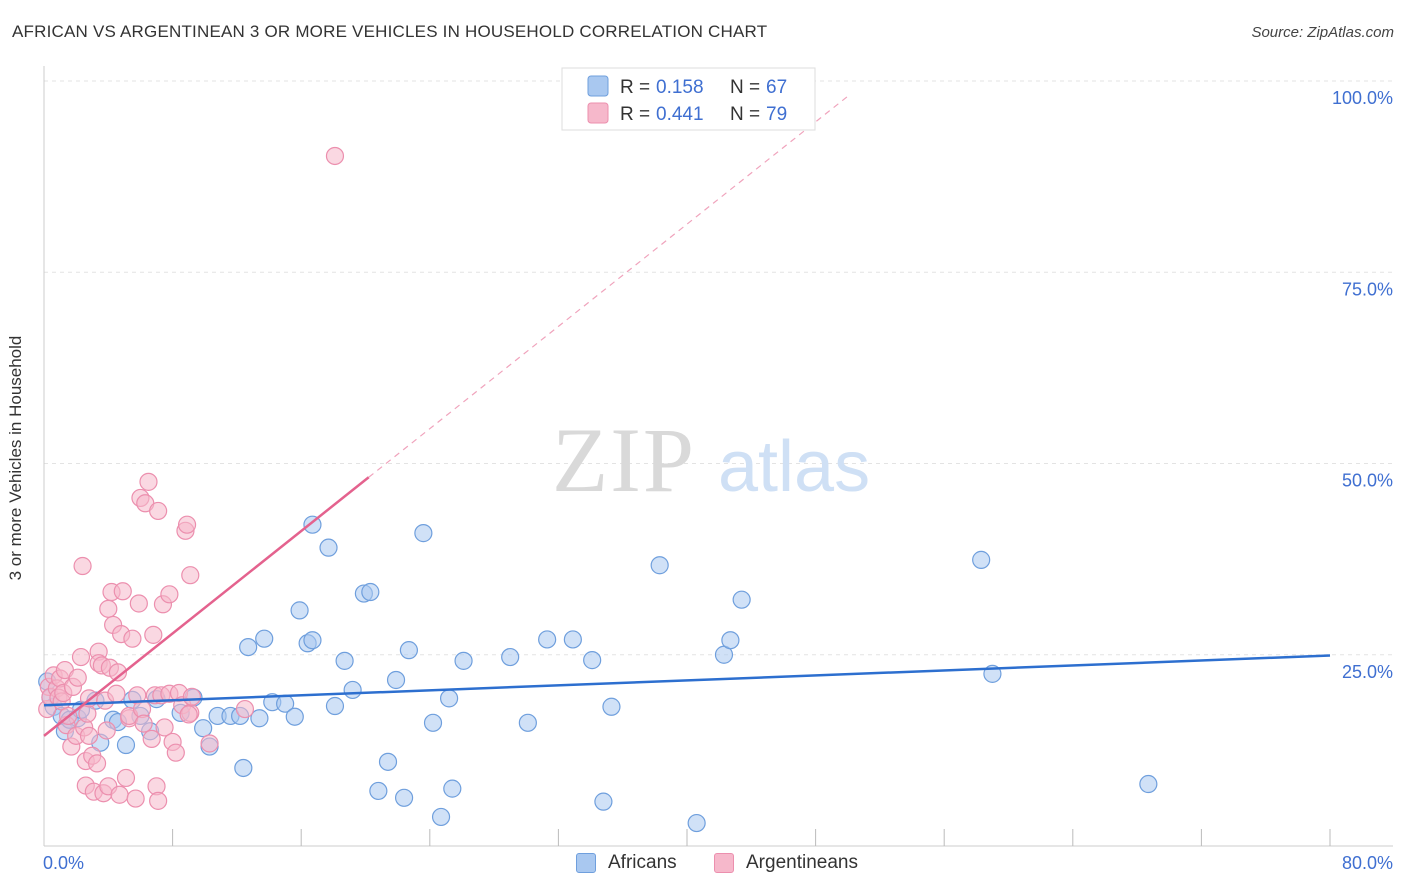 This screenshot has height=892, width=1406. Describe the element at coordinates (745, 87) in the screenshot. I see `legend-n-label-africans: N =` at that location.